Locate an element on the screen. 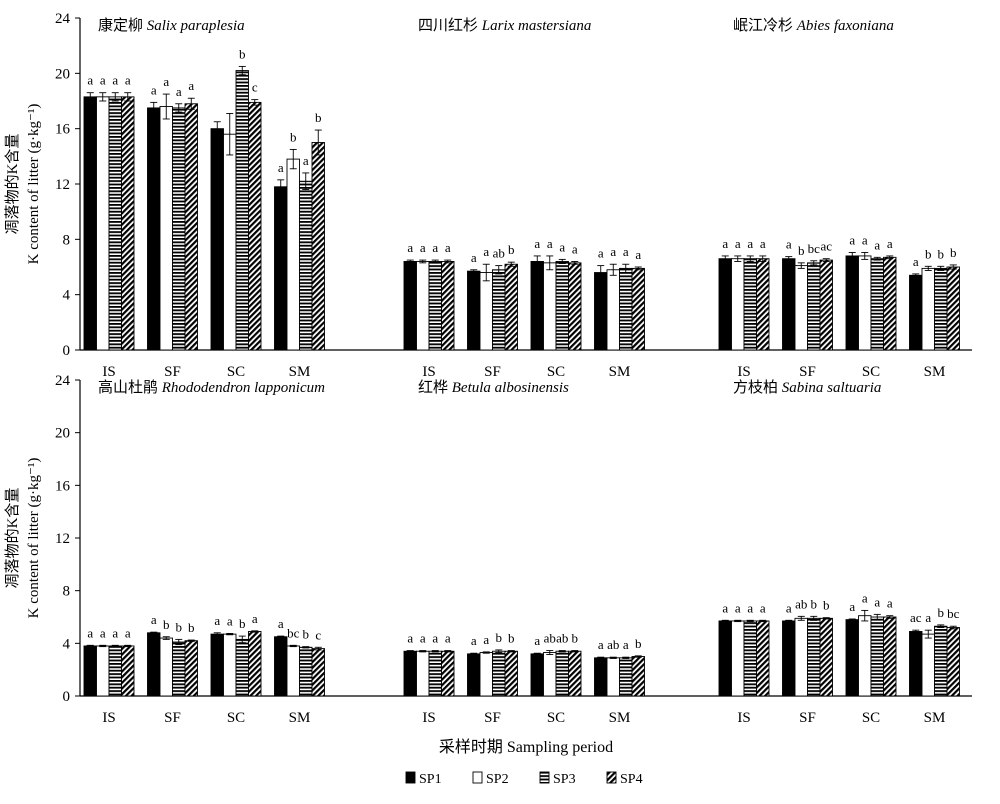 The width and height of the screenshot is (1000, 804). y-tick-label: 0 is located at coordinates (67, 697).